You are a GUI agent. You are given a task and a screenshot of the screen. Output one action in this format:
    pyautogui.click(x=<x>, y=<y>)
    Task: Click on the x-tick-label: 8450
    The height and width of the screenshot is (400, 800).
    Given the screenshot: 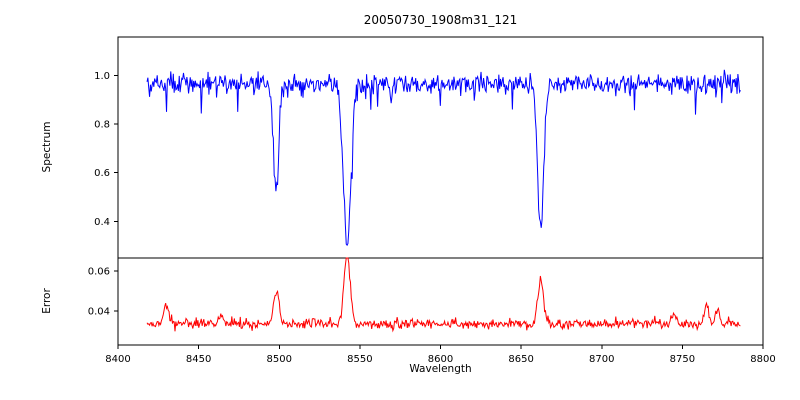 What is the action you would take?
    pyautogui.click(x=198, y=359)
    